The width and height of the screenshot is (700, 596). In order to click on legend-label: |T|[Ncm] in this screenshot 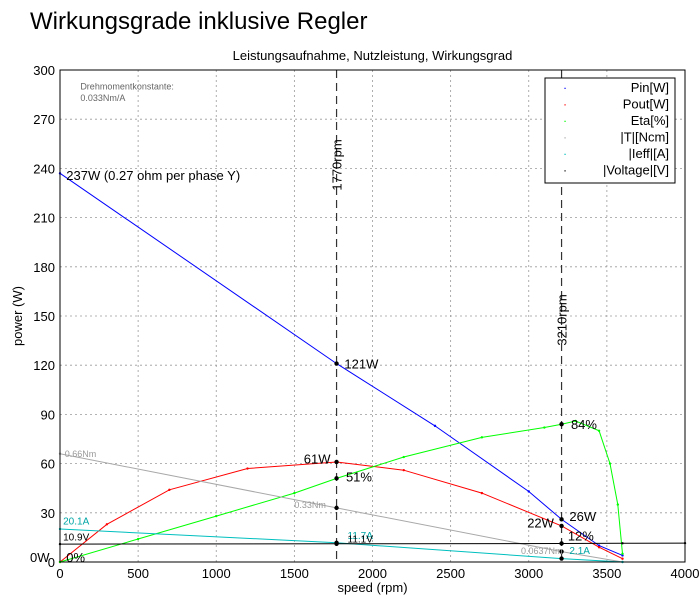, I will do `click(644, 137)`.